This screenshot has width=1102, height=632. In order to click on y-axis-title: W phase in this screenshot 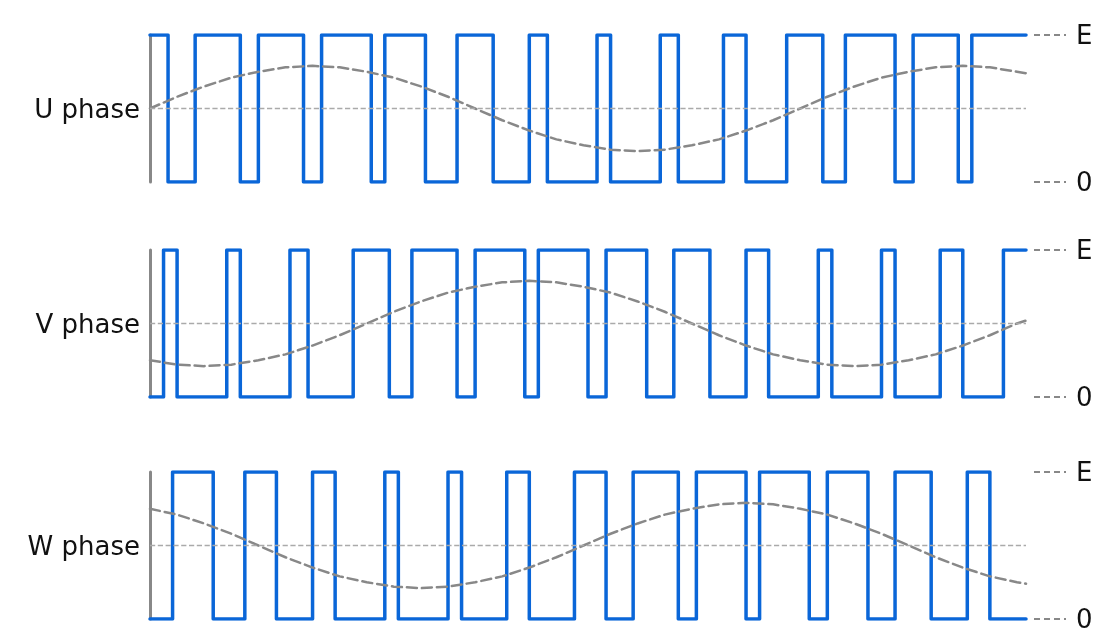, I will do `click(83, 545)`.